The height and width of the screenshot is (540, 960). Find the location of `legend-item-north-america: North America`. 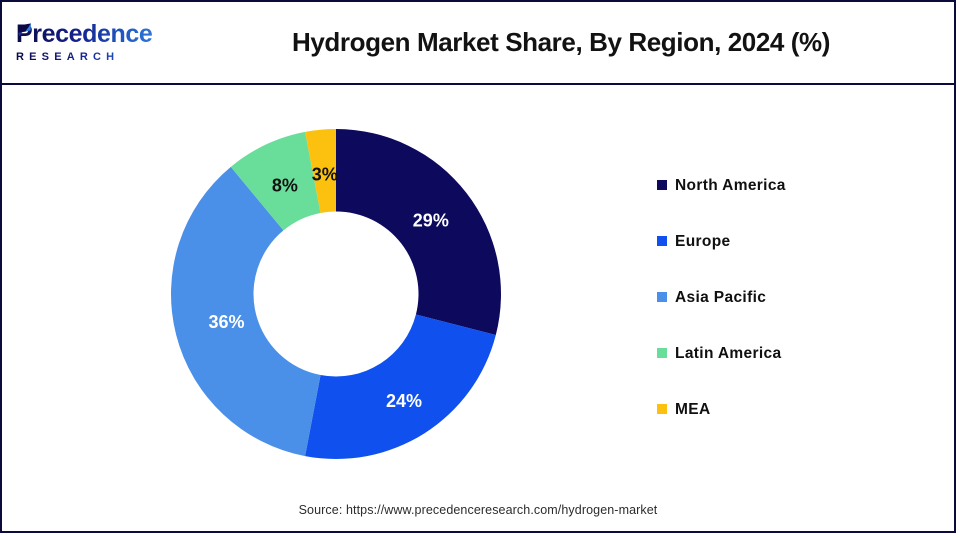

legend-item-north-america: North America is located at coordinates (721, 185).